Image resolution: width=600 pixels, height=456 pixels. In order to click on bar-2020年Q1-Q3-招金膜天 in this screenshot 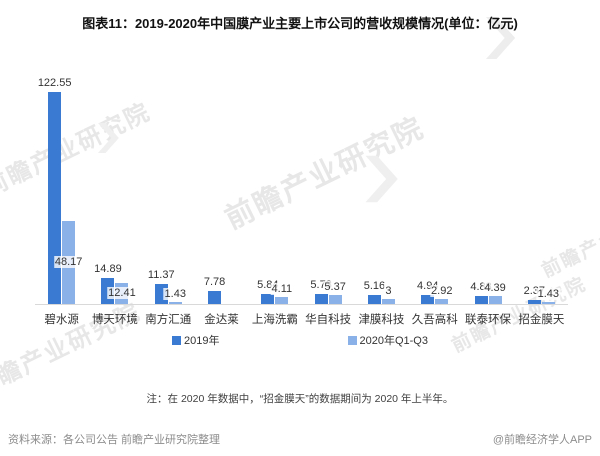, I will do `click(548, 303)`.